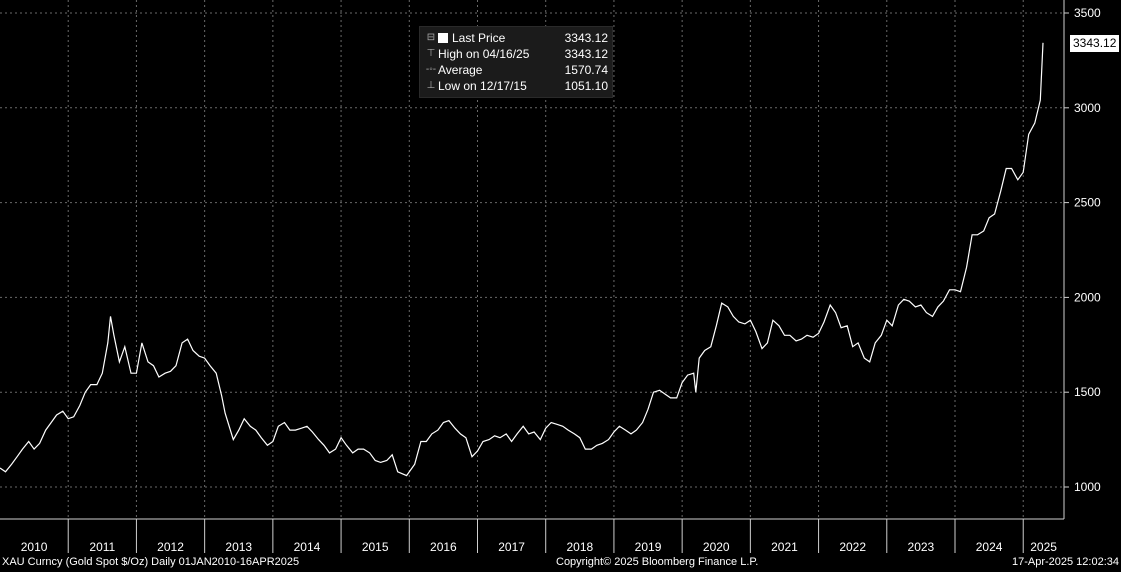 This screenshot has height=572, width=1121. What do you see at coordinates (516, 54) in the screenshot?
I see `legend-high: ⊤ High on 04/16/25 3343.12` at bounding box center [516, 54].